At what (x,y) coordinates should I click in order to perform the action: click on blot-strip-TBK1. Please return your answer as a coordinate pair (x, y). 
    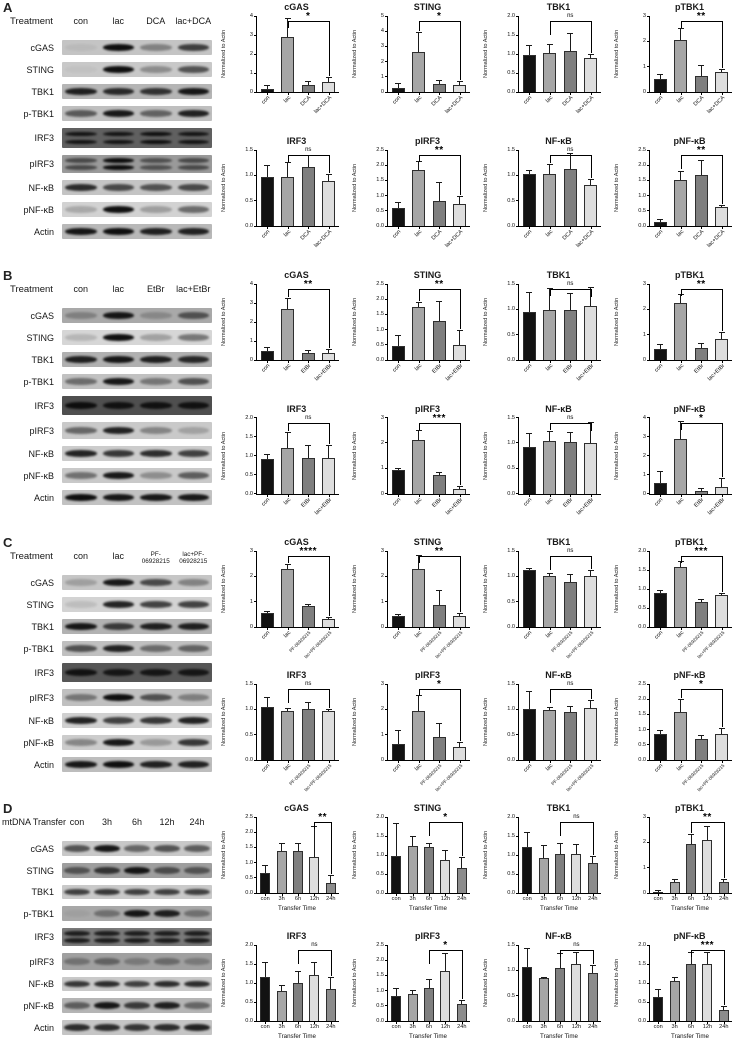
    Looking at the image, I should click on (137, 626).